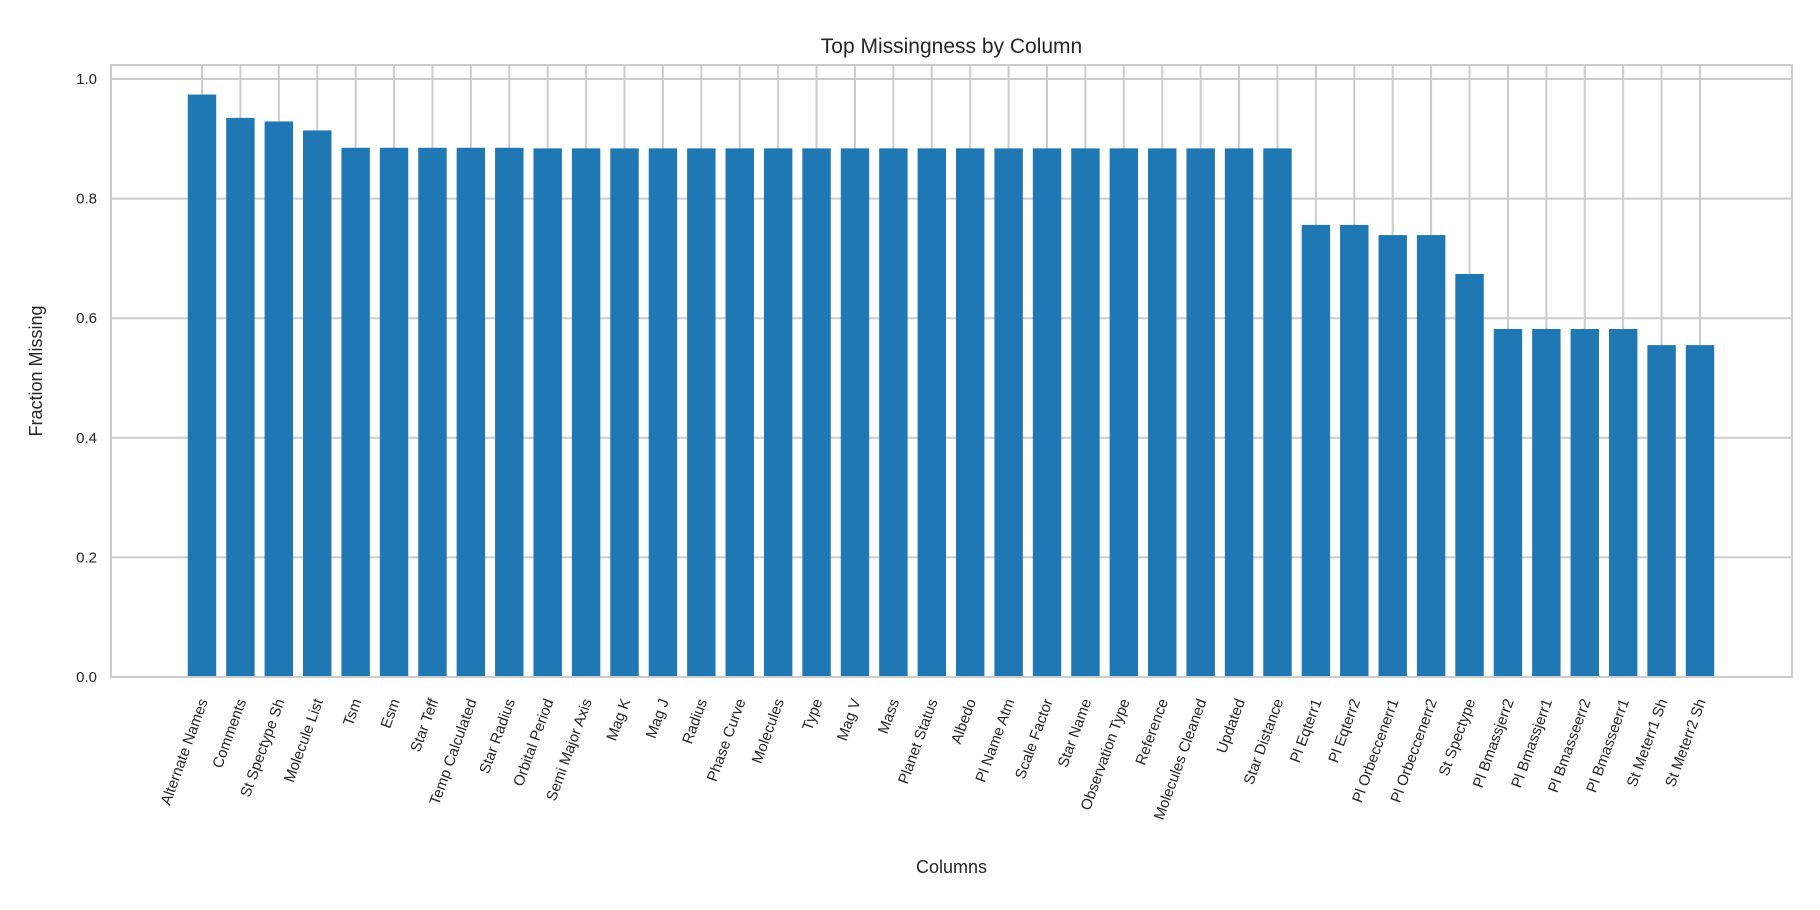 This screenshot has height=910, width=1820. Describe the element at coordinates (86, 557) in the screenshot. I see `y-tick-label: 0.2` at that location.